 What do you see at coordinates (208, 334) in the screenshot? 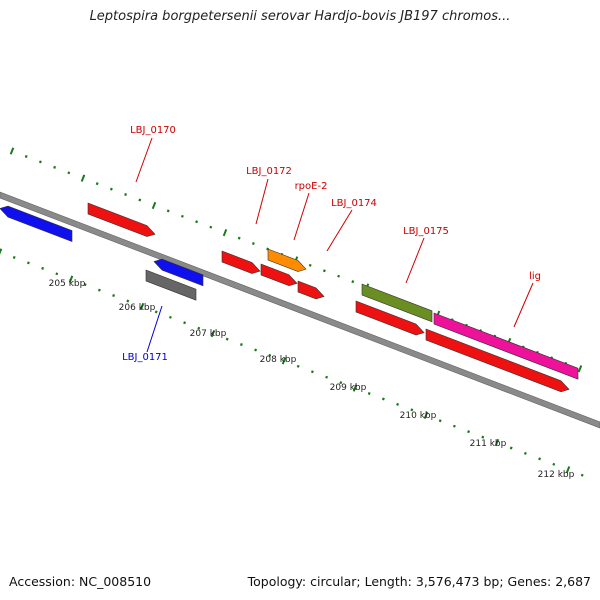
I see `kbp-label: 207 kbp` at bounding box center [208, 334].